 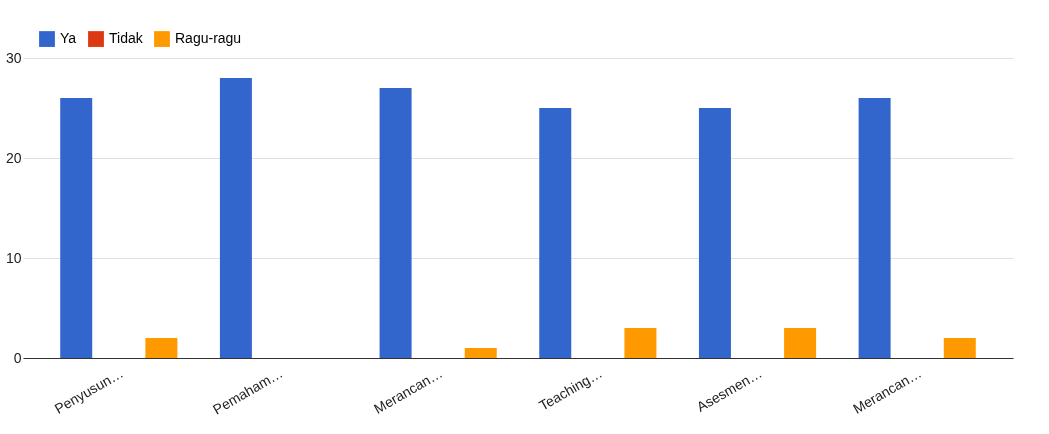 I want to click on legend-label: Ragu-ragu, so click(x=208, y=38).